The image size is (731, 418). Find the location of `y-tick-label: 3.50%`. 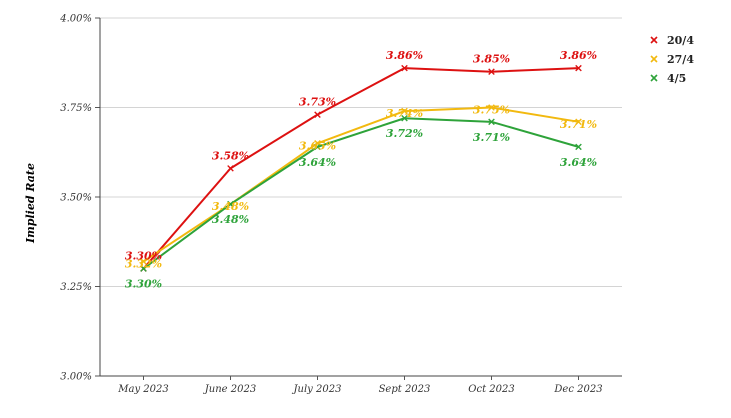

y-tick-label: 3.50% is located at coordinates (76, 198).